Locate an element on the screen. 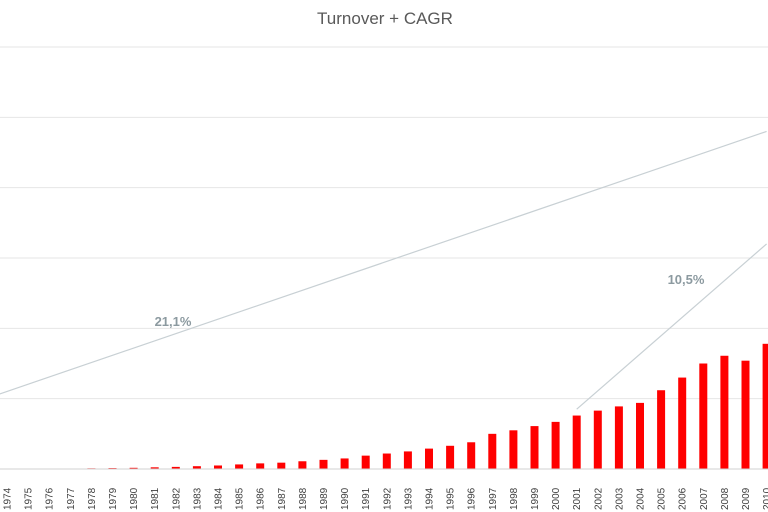 The height and width of the screenshot is (512, 768). bar-1980 is located at coordinates (133, 468).